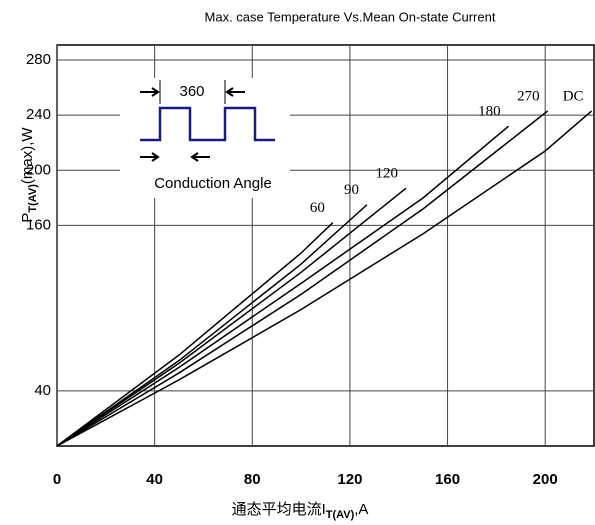 The image size is (595, 525). What do you see at coordinates (545, 479) in the screenshot?
I see `x-tick-label: 200` at bounding box center [545, 479].